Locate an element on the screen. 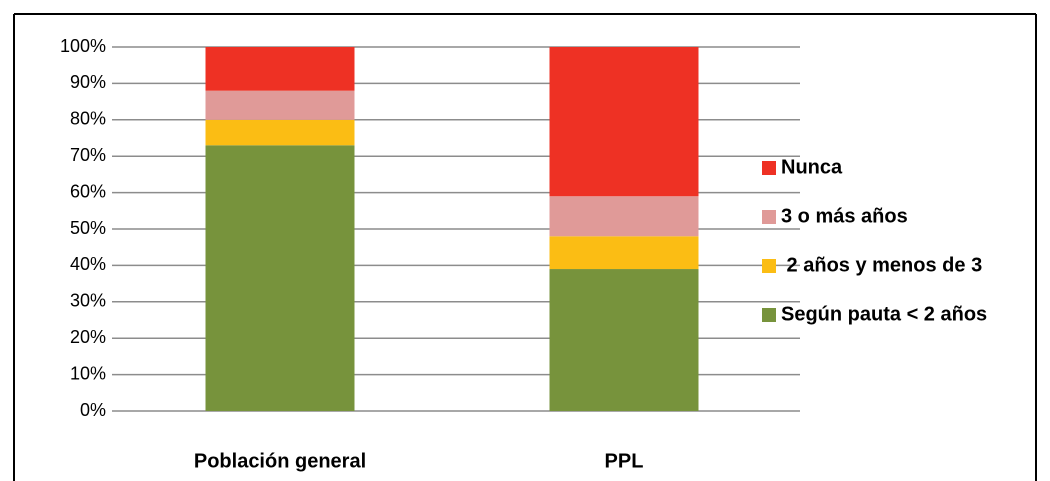 The width and height of the screenshot is (1050, 481). legend-label: 3 o más años is located at coordinates (844, 216).